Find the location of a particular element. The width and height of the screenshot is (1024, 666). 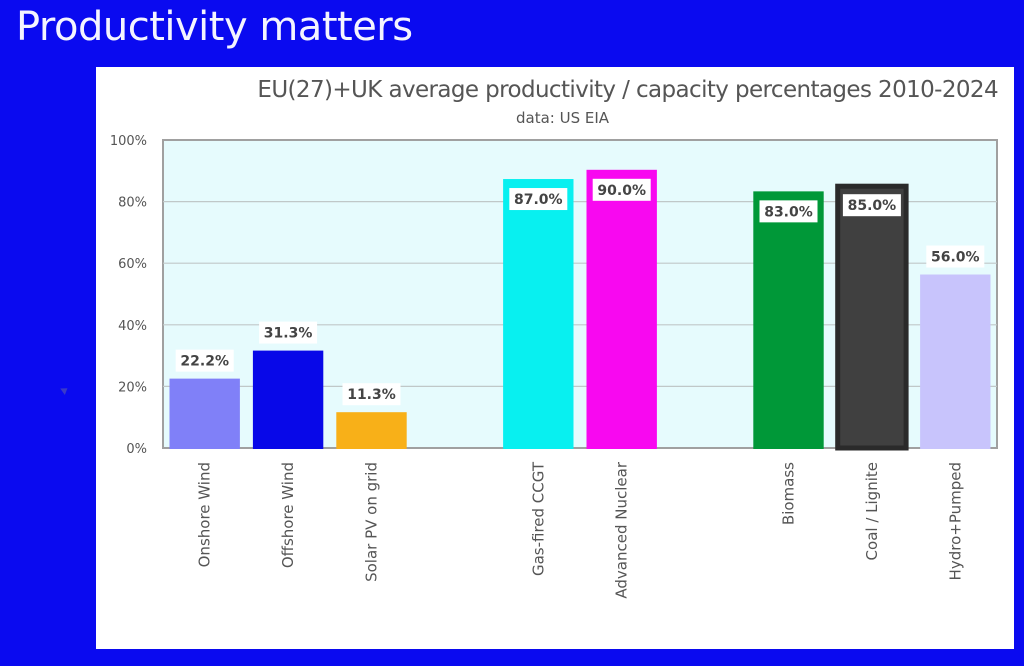

x-category-label: Advanced Nuclear is located at coordinates (622, 529).